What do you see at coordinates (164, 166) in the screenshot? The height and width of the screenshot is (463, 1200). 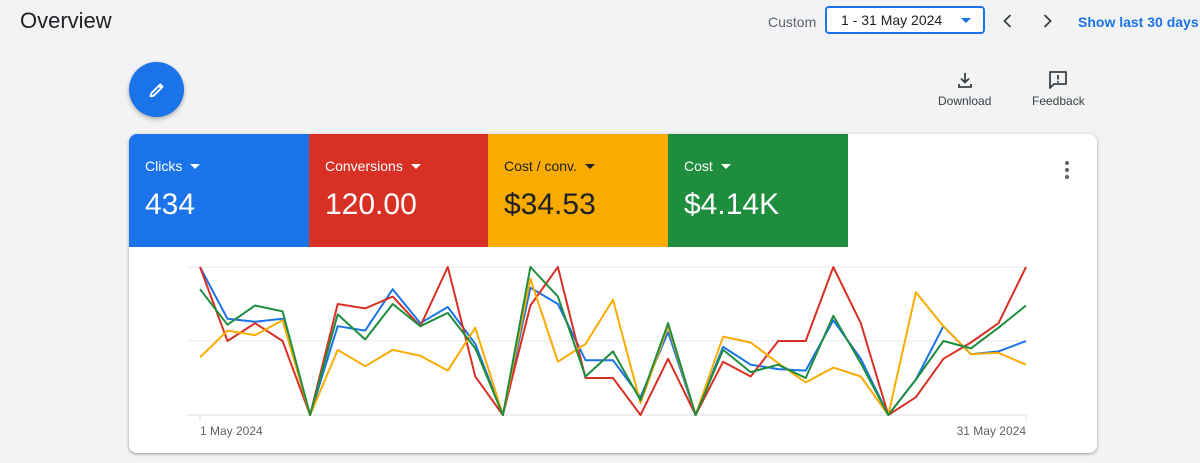 I see `metric-name: Clicks` at bounding box center [164, 166].